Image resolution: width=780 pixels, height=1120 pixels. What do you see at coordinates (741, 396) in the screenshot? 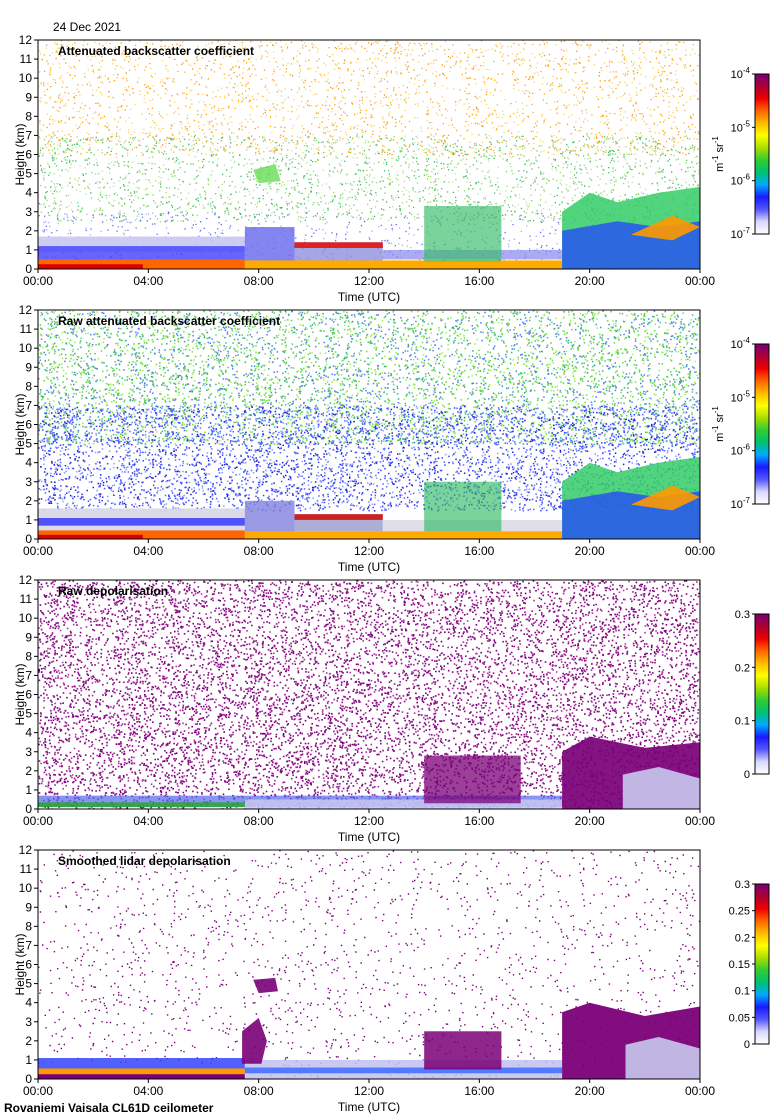
I see `colorbar-tick-label: 10⁻⁵` at bounding box center [741, 396].